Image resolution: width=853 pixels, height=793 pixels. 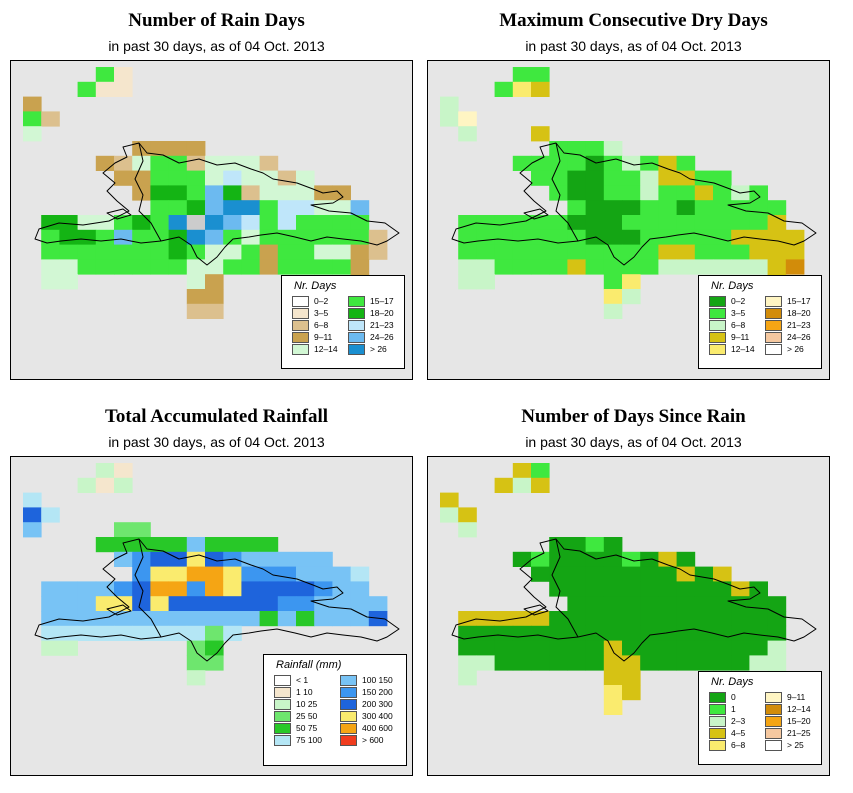 I want to click on legend-item: 21–25, so click(x=791, y=733).